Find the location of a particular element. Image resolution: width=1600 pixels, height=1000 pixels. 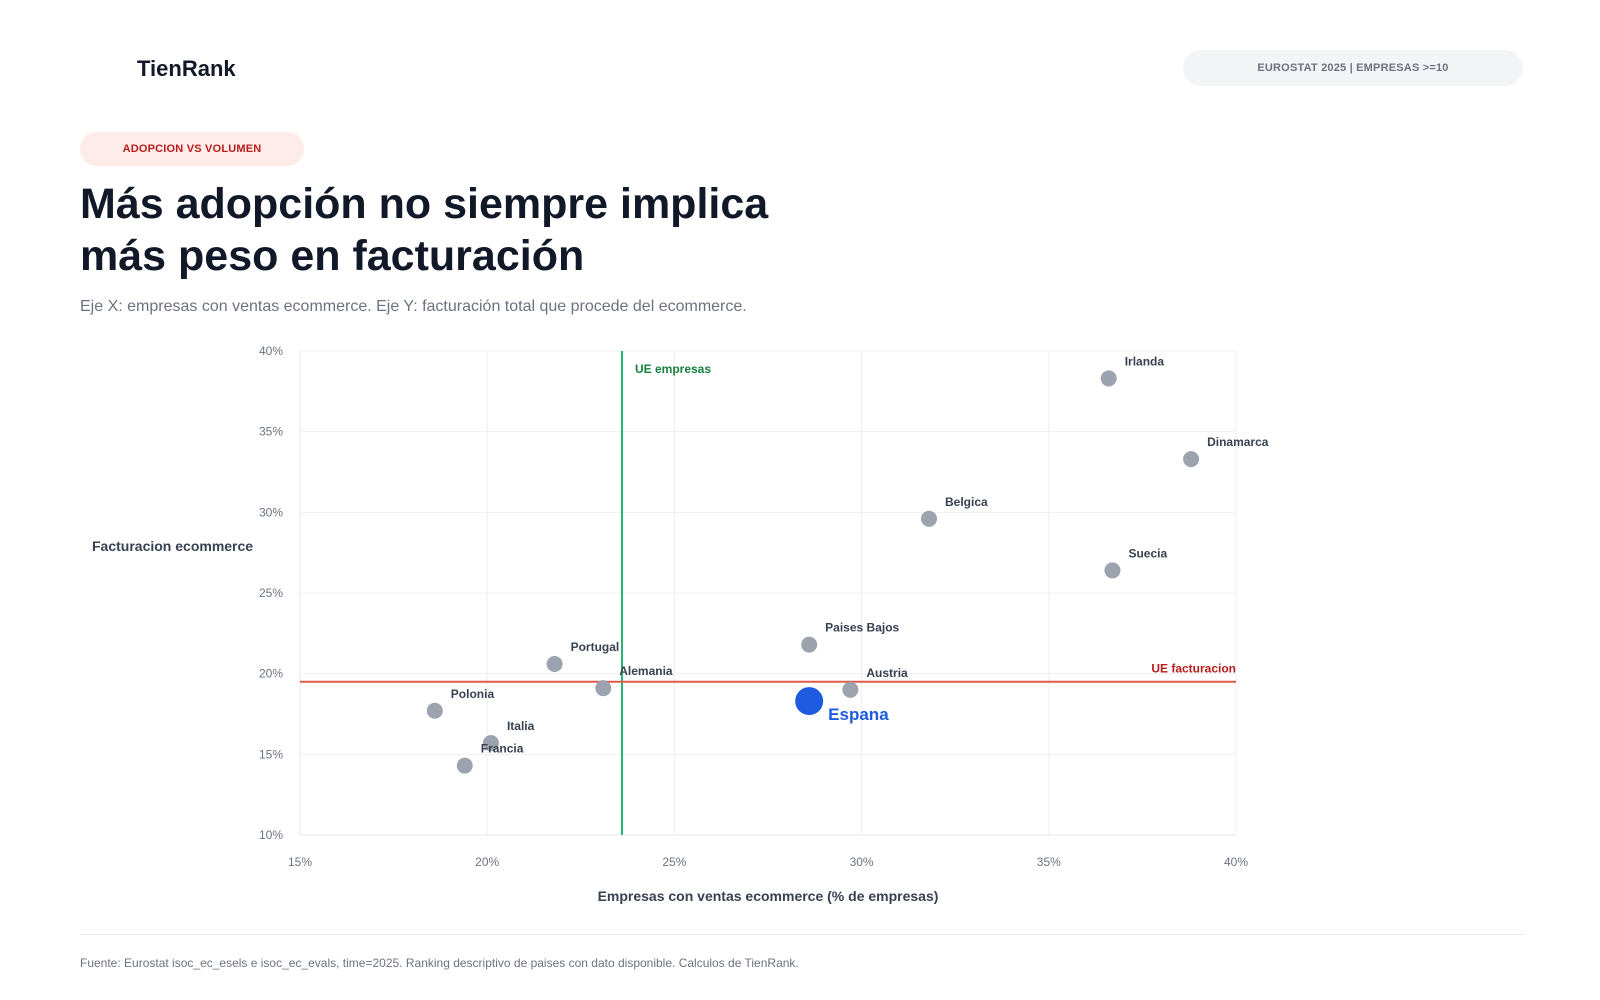

y-tick-label: 10% is located at coordinates (271, 835).